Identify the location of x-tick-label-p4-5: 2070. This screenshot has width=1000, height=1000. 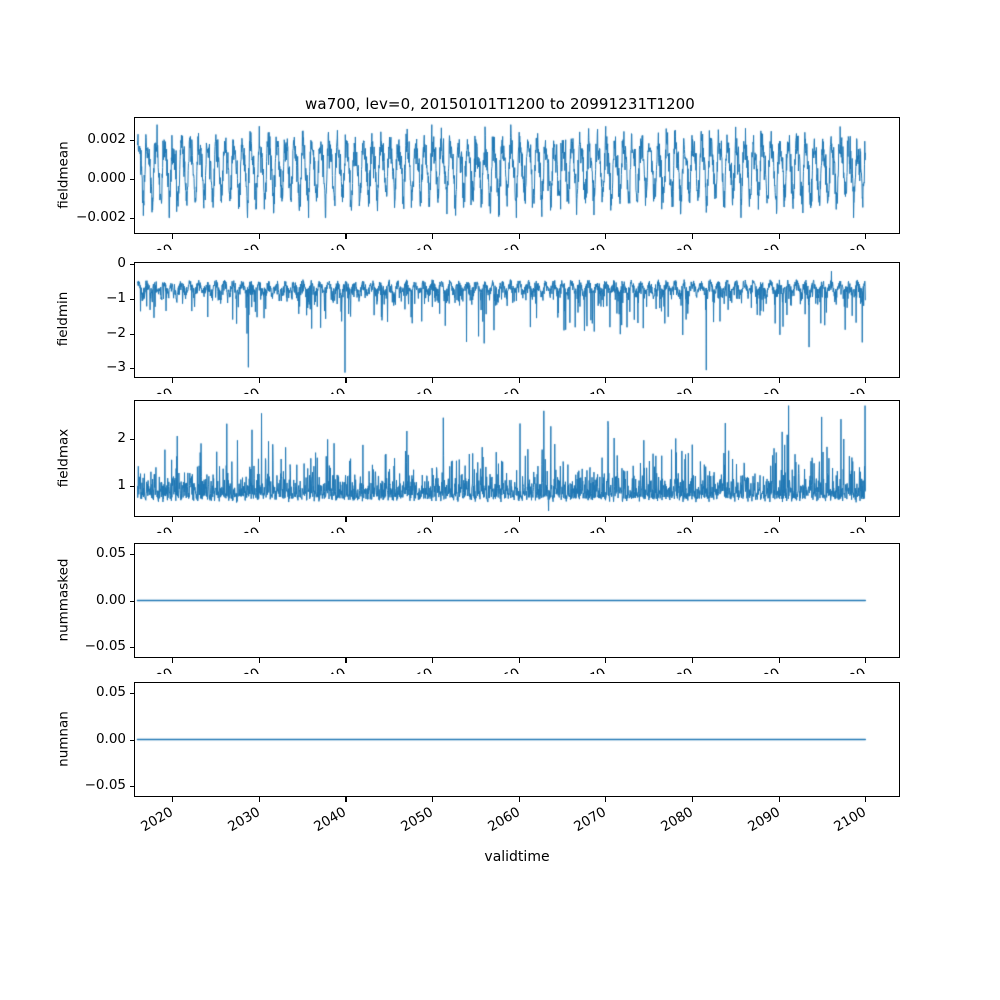
(590, 820).